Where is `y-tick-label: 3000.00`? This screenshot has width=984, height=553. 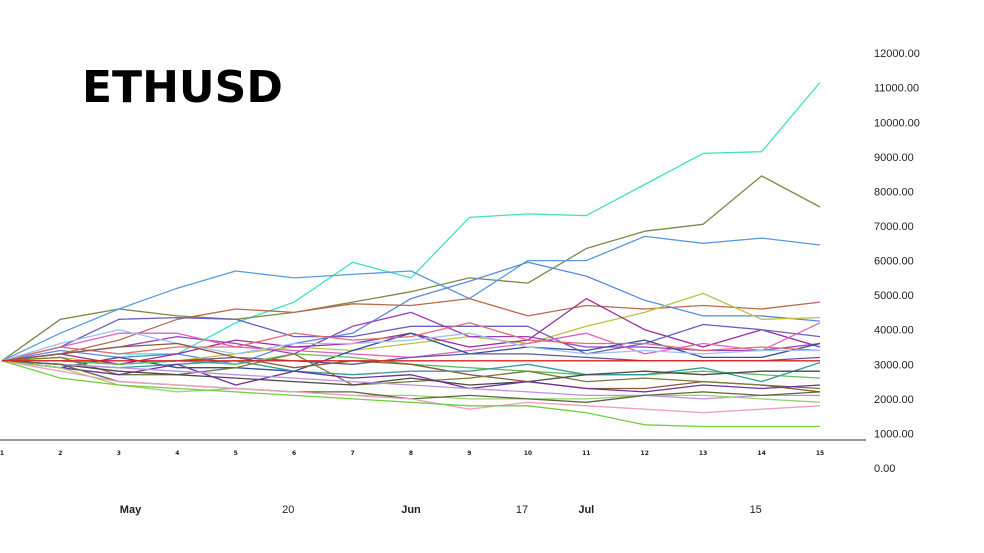 y-tick-label: 3000.00 is located at coordinates (894, 365).